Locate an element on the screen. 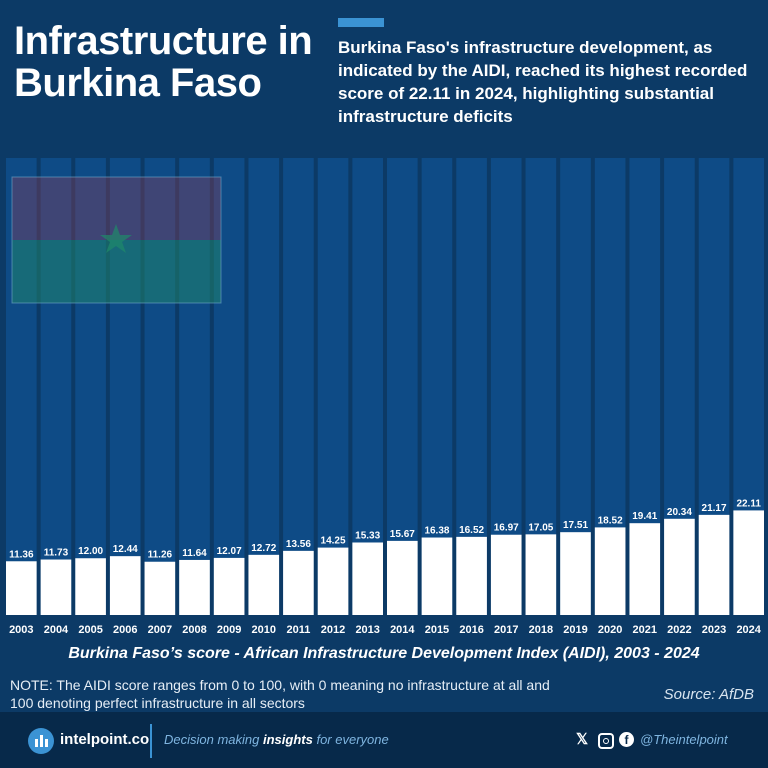  intelpoint-logo-icon is located at coordinates (41, 741).